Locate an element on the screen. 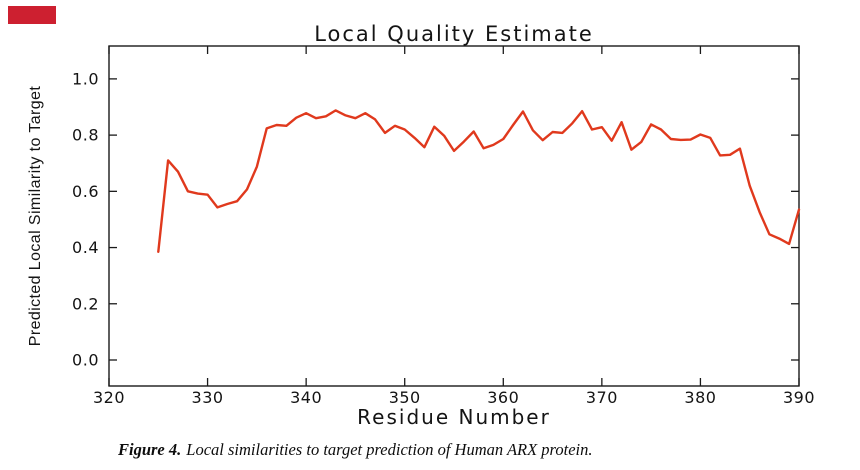 The width and height of the screenshot is (860, 470). y-tick-label-0.8: 0.8 is located at coordinates (85, 135).